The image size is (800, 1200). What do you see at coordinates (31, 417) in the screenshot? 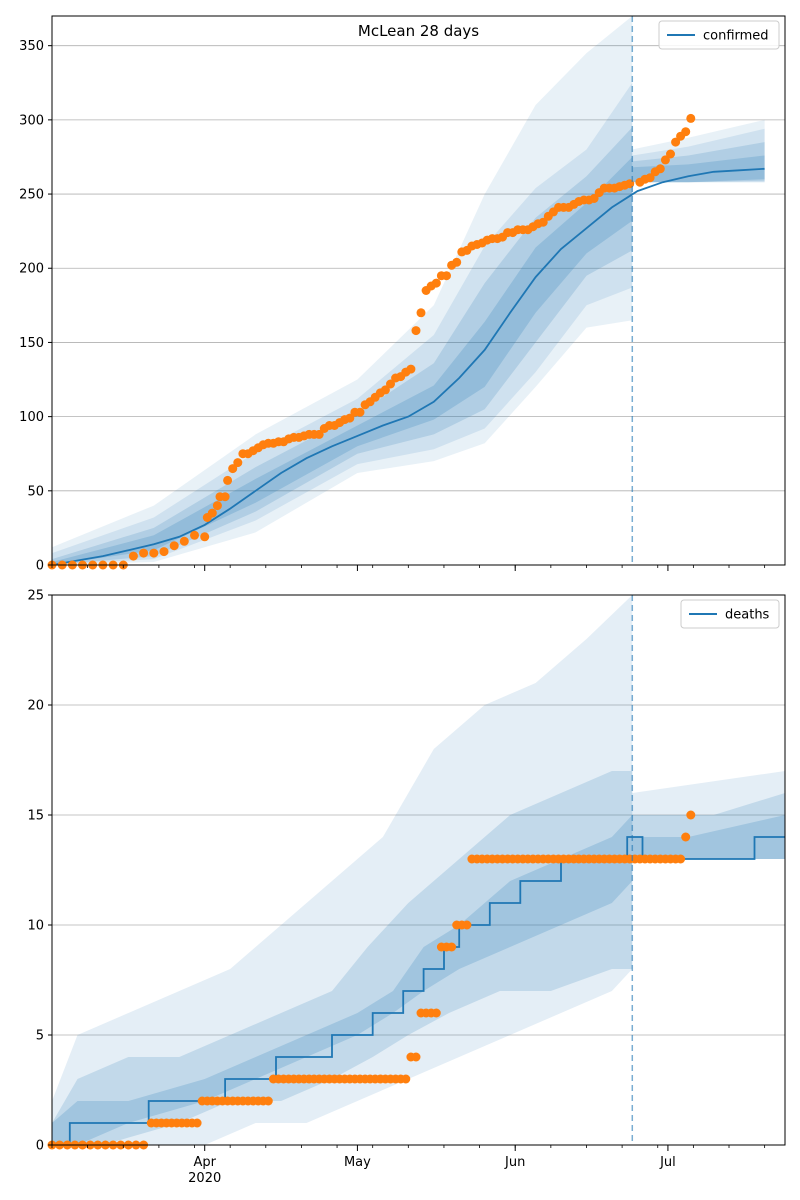
I see `y-tick-label: 100` at bounding box center [31, 417].